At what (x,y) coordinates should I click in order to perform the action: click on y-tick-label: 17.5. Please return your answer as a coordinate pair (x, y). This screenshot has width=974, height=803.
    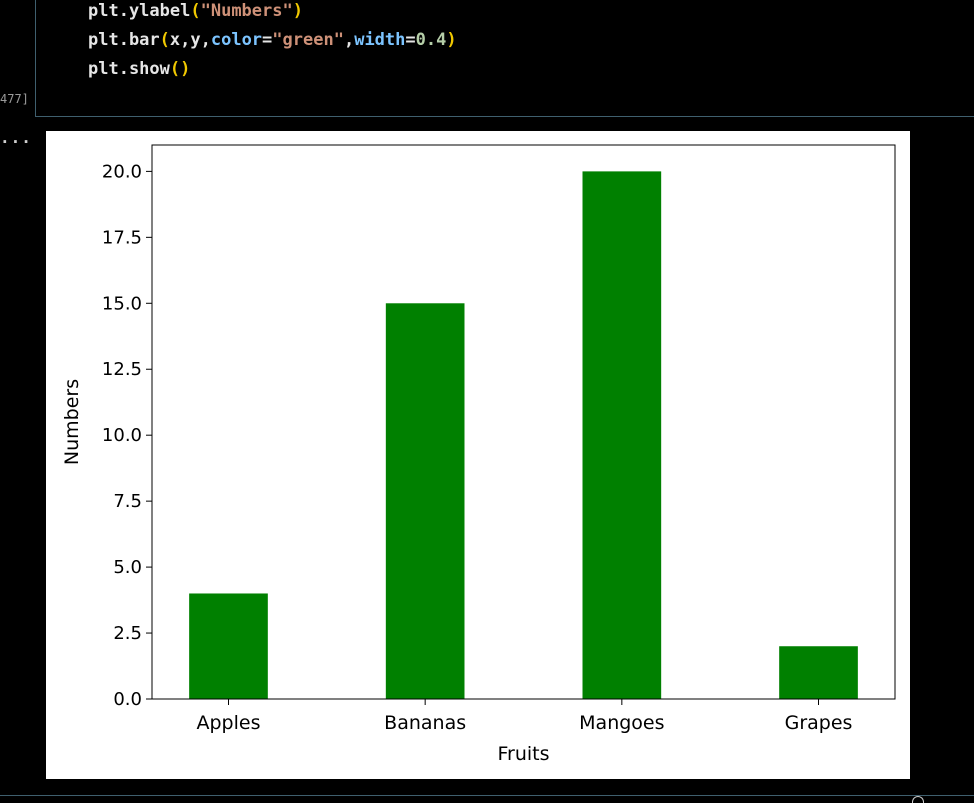
    Looking at the image, I should click on (122, 237).